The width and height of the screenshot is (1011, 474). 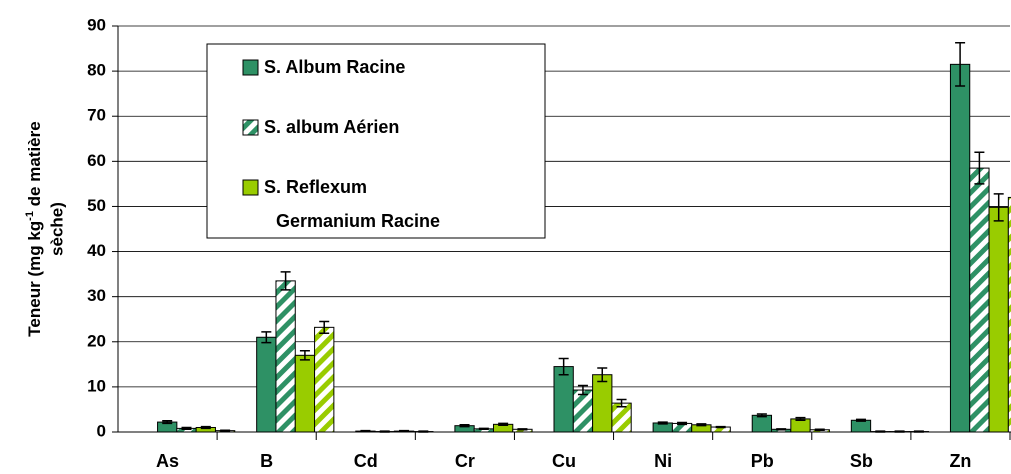 What do you see at coordinates (96, 295) in the screenshot?
I see `y-tick-label: 30` at bounding box center [96, 295].